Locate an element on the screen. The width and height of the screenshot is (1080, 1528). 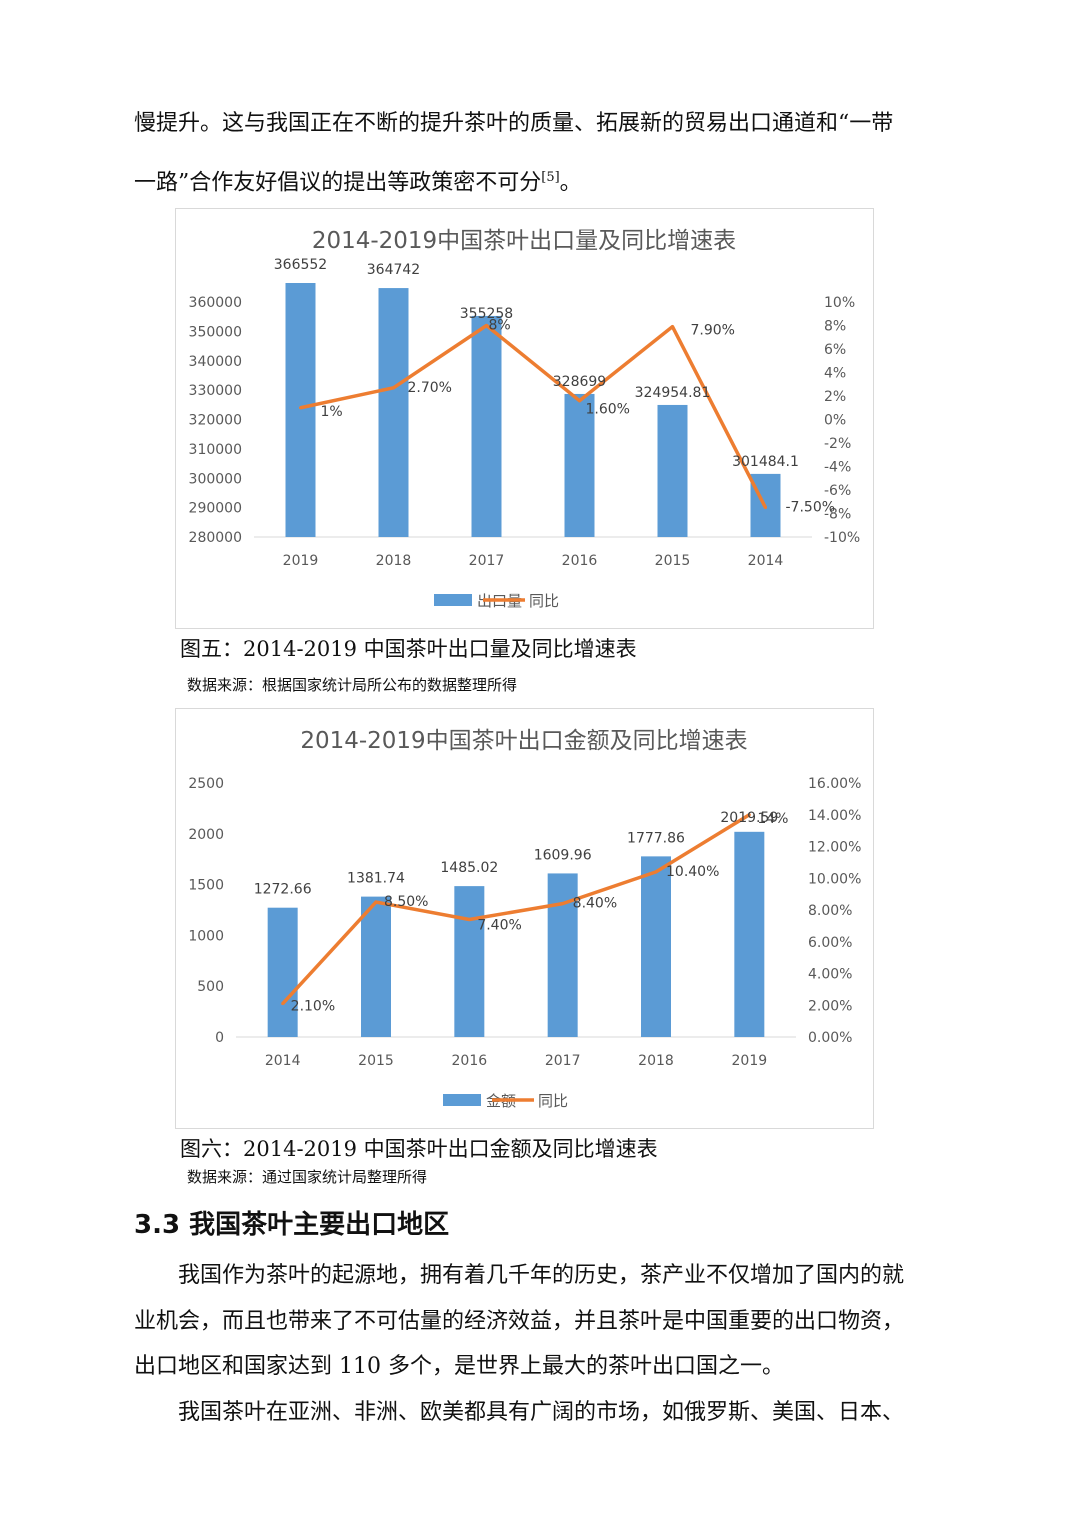
x-tick: 2018 is located at coordinates (656, 1061).